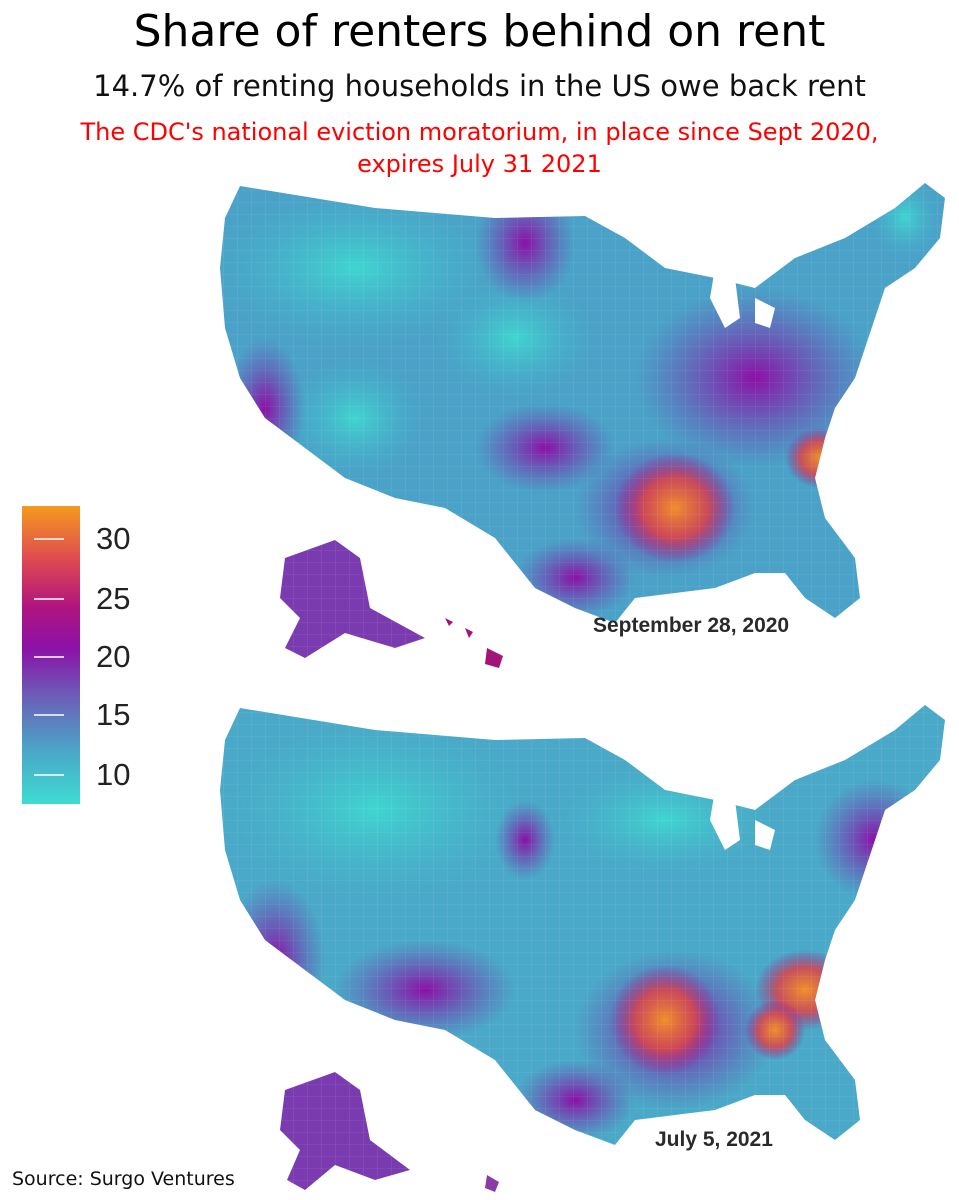 The height and width of the screenshot is (1200, 959). Describe the element at coordinates (113, 714) in the screenshot. I see `legend-label-15: 15` at that location.